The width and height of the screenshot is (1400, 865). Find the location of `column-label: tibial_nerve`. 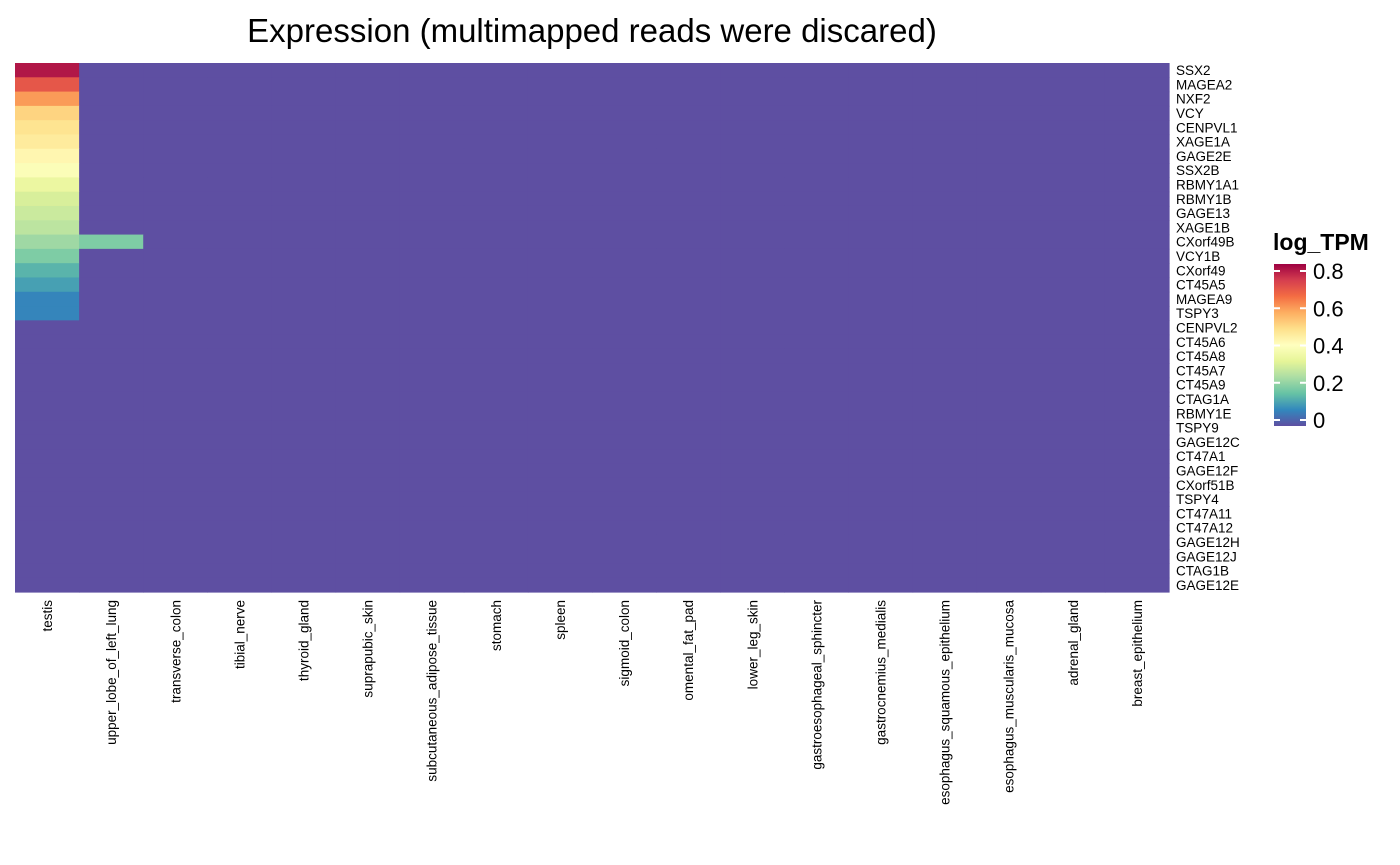

column-label: tibial_nerve is located at coordinates (239, 634).